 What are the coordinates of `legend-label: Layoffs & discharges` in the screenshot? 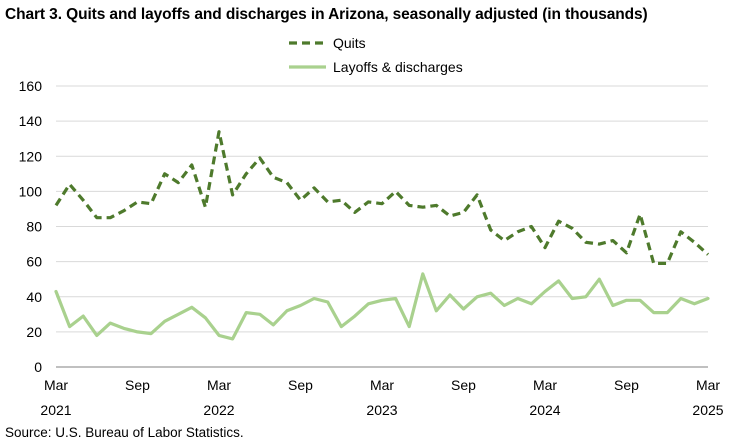 It's located at (398, 67).